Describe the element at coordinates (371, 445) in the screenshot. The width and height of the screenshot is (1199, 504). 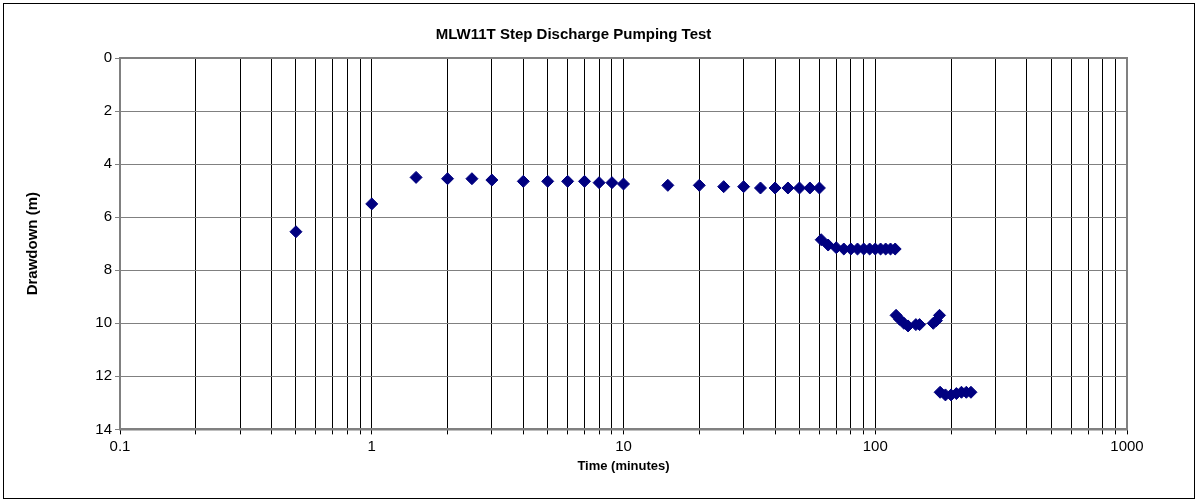
I see `x-tick-label: 1` at that location.